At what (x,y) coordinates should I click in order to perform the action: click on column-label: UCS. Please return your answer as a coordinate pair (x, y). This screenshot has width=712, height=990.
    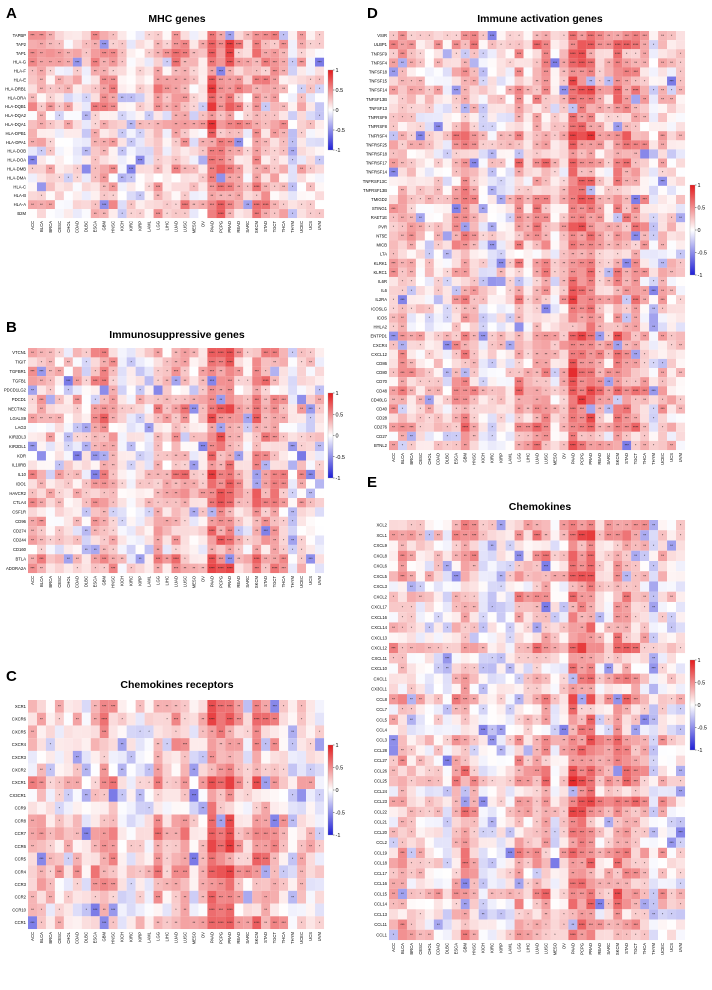
    Looking at the image, I should click on (310, 936).